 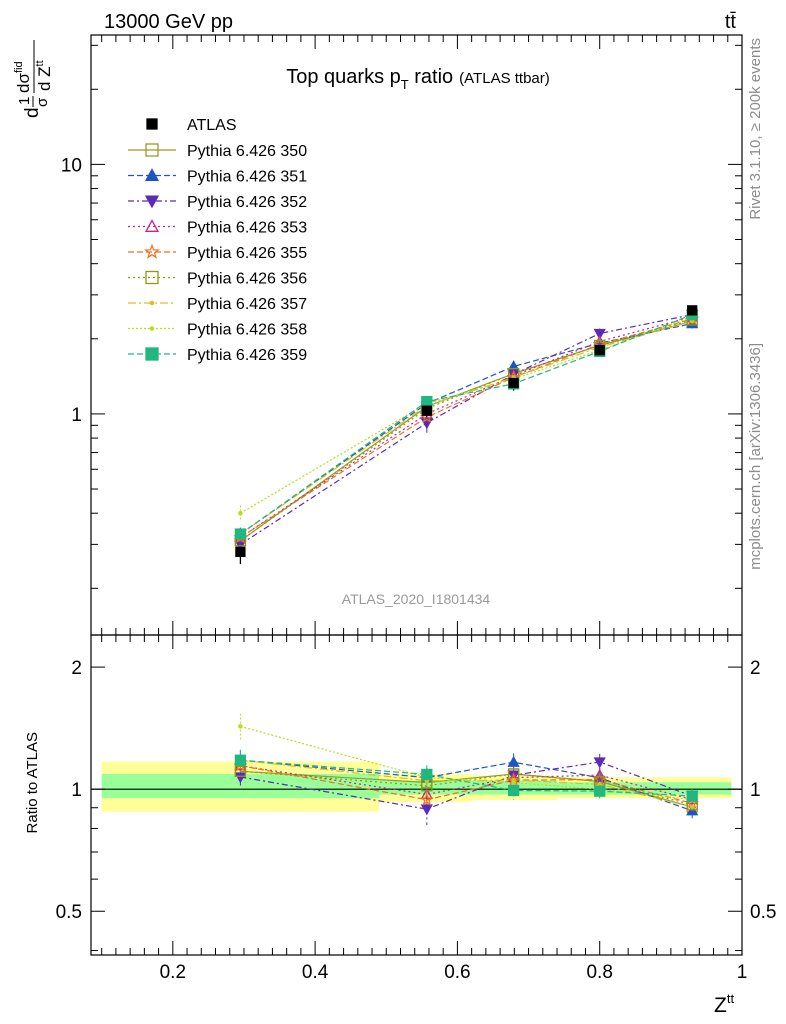 I want to click on ratio-tick-label-right: 2, so click(x=755, y=668).